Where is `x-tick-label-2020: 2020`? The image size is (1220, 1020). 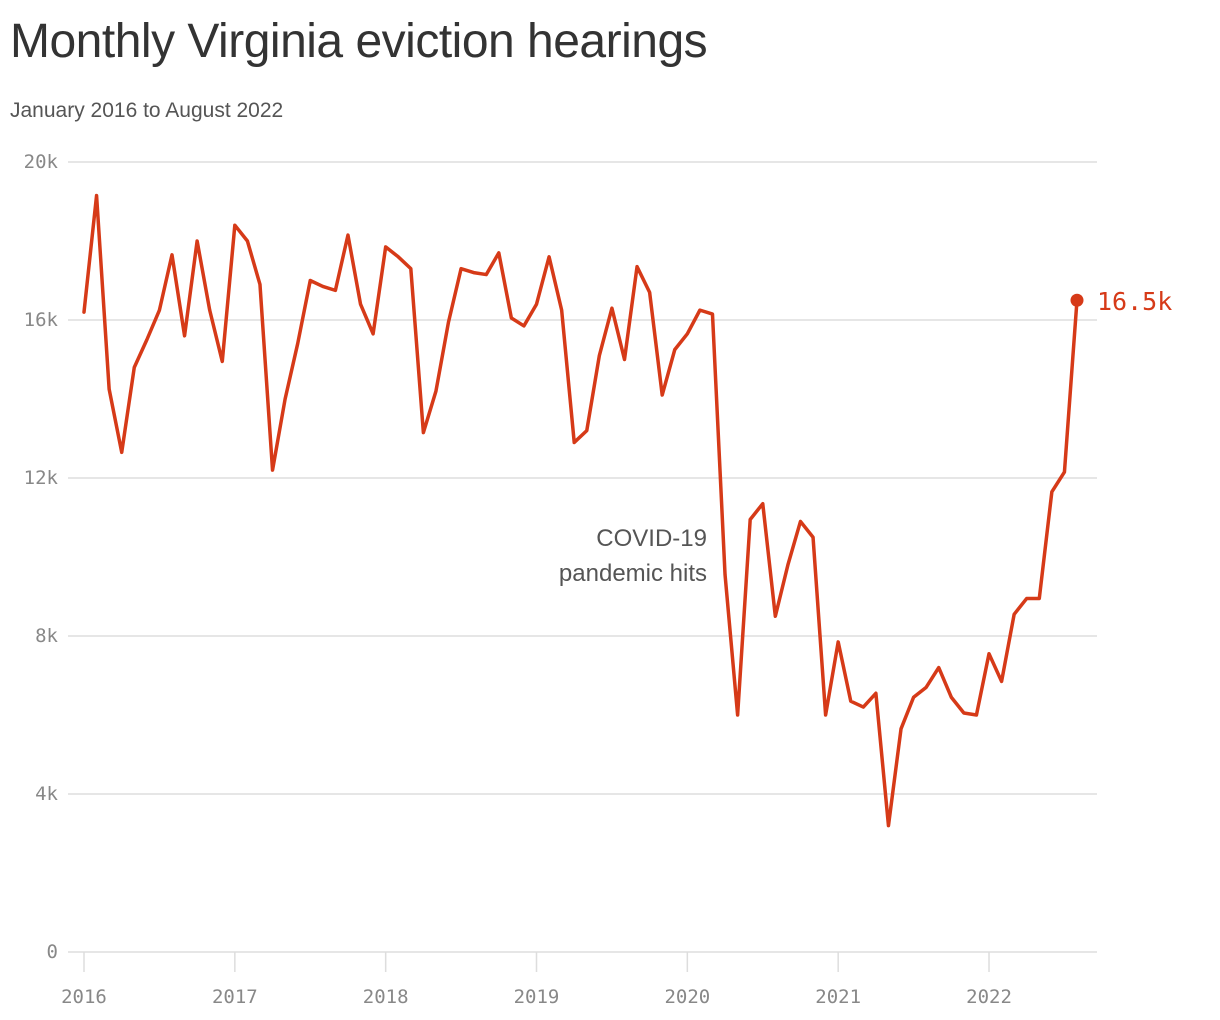 x-tick-label-2020: 2020 is located at coordinates (687, 997).